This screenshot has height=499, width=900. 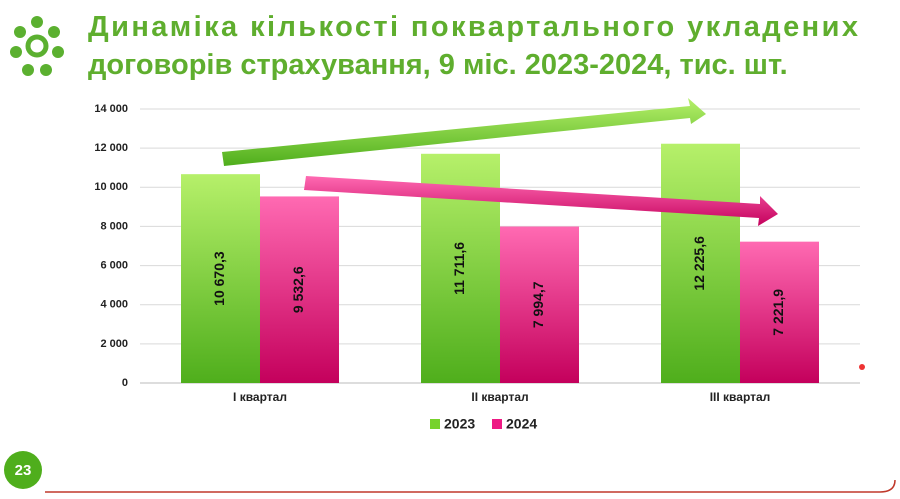 I want to click on data-label: 11 711,6, so click(x=459, y=268).